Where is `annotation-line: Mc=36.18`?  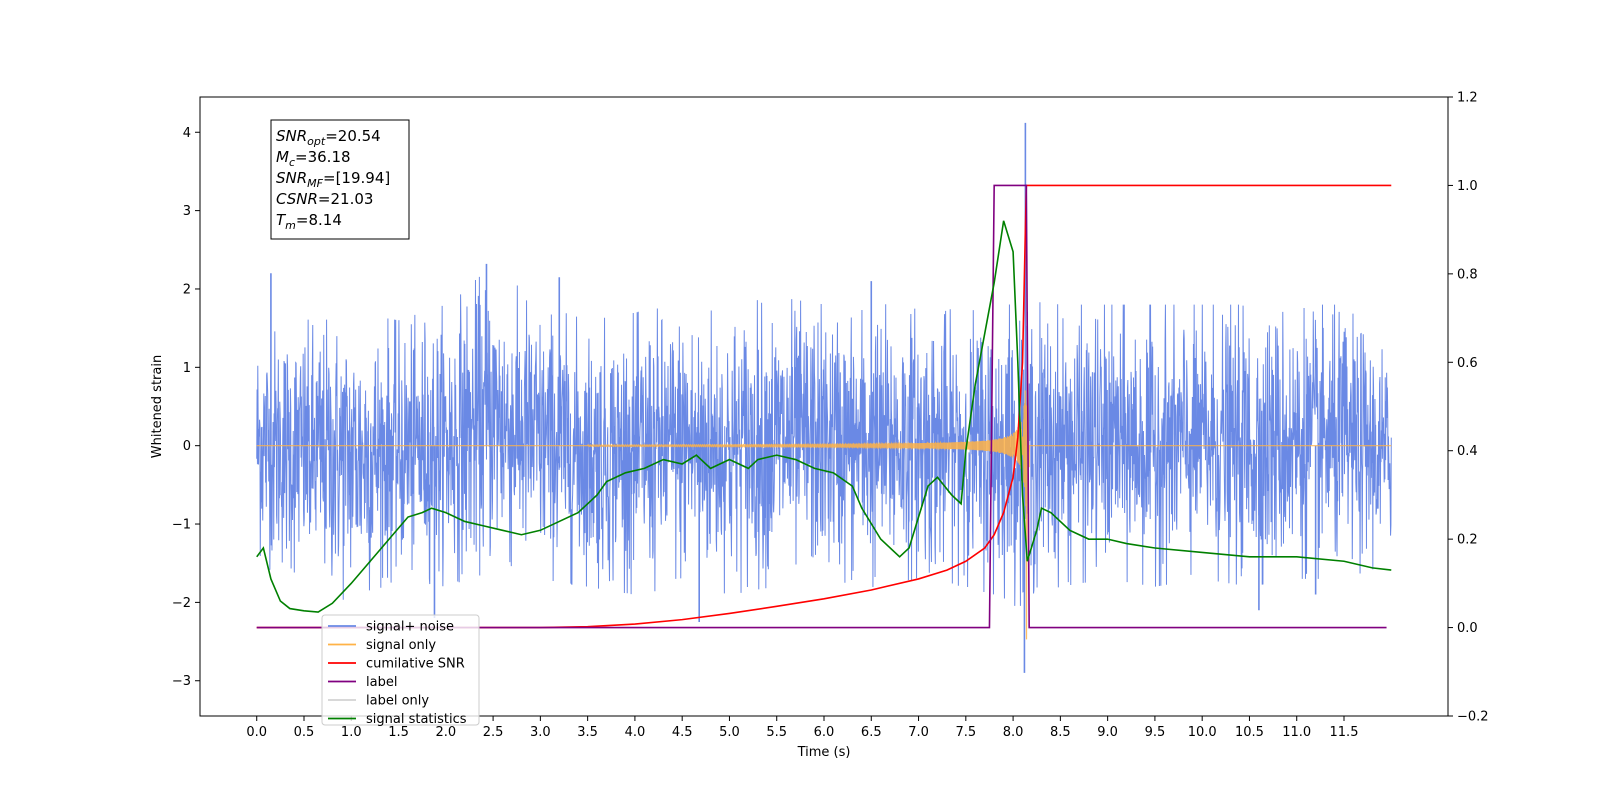 annotation-line: Mc=36.18 is located at coordinates (313, 158).